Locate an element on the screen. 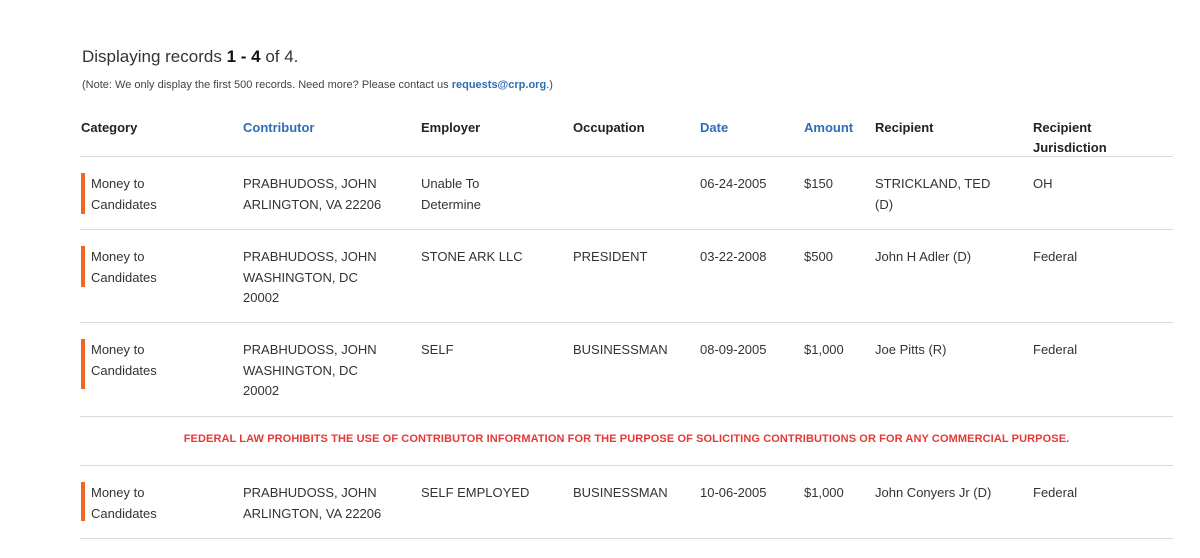 The height and width of the screenshot is (558, 1200). recipient-line2: (D) is located at coordinates (884, 204).